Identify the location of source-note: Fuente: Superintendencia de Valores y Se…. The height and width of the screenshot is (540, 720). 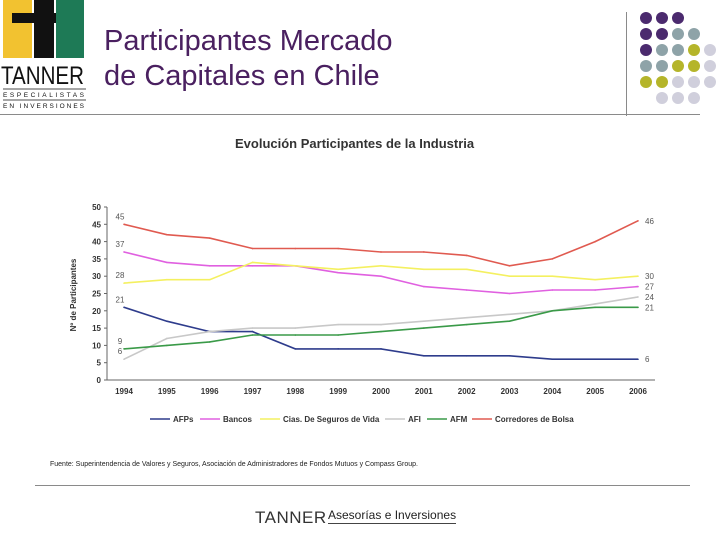
(234, 464).